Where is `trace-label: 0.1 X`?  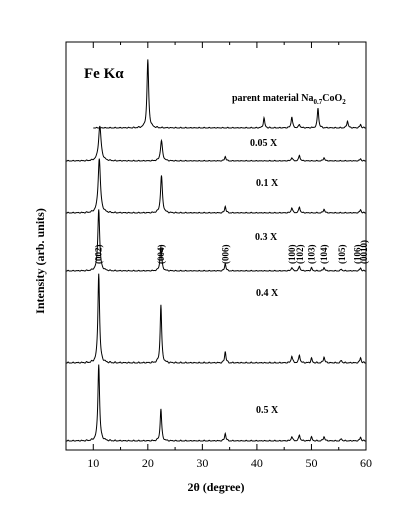 trace-label: 0.1 X is located at coordinates (267, 183).